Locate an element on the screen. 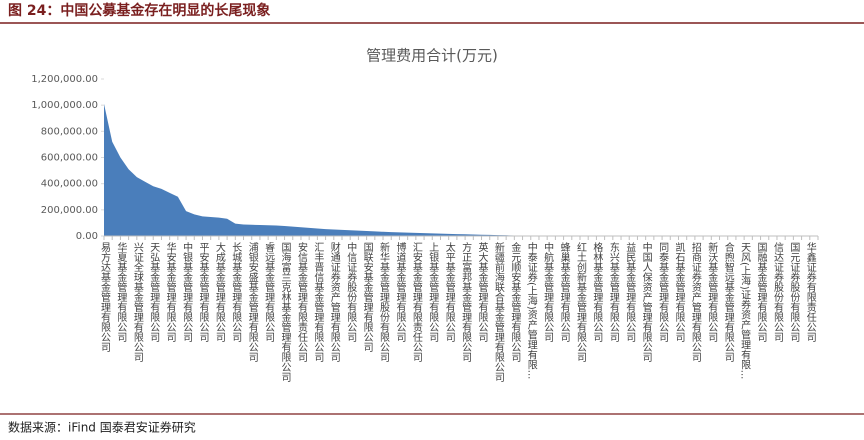 The height and width of the screenshot is (440, 864). x-tick-label: 新沃基金管理有限公司 is located at coordinates (712, 291).